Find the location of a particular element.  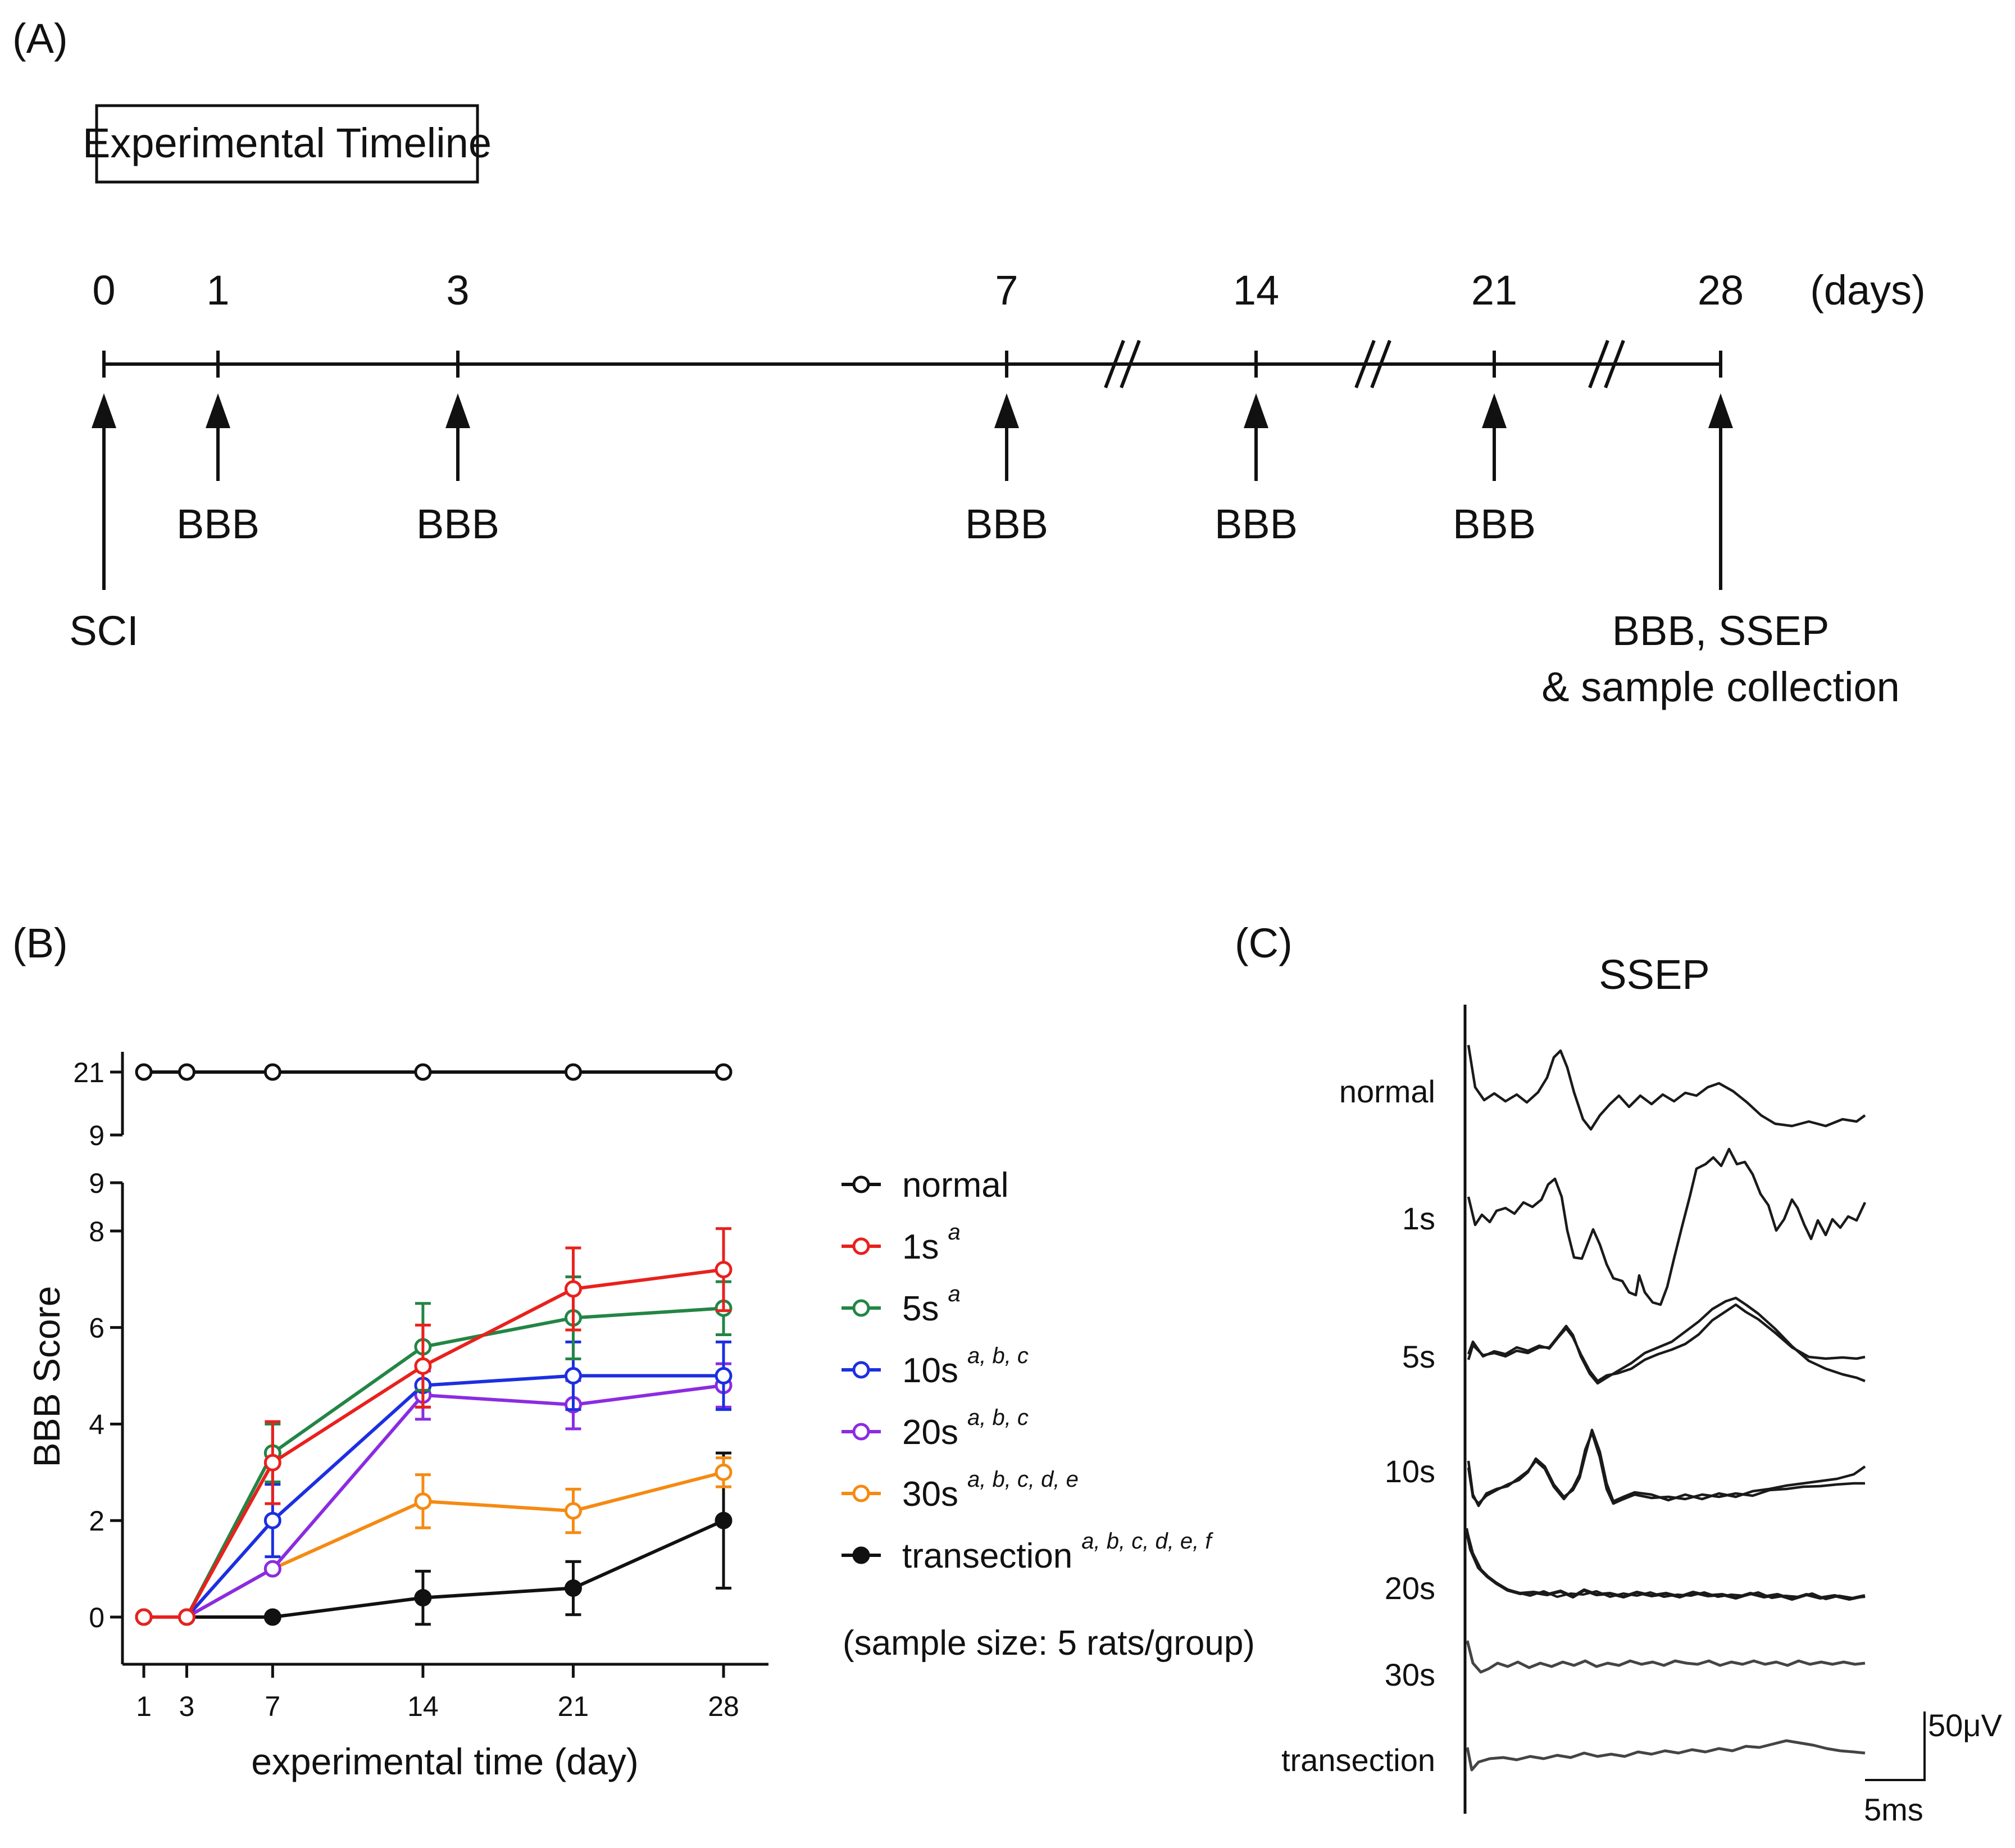

y-tick-label: 6 is located at coordinates (96, 1328).